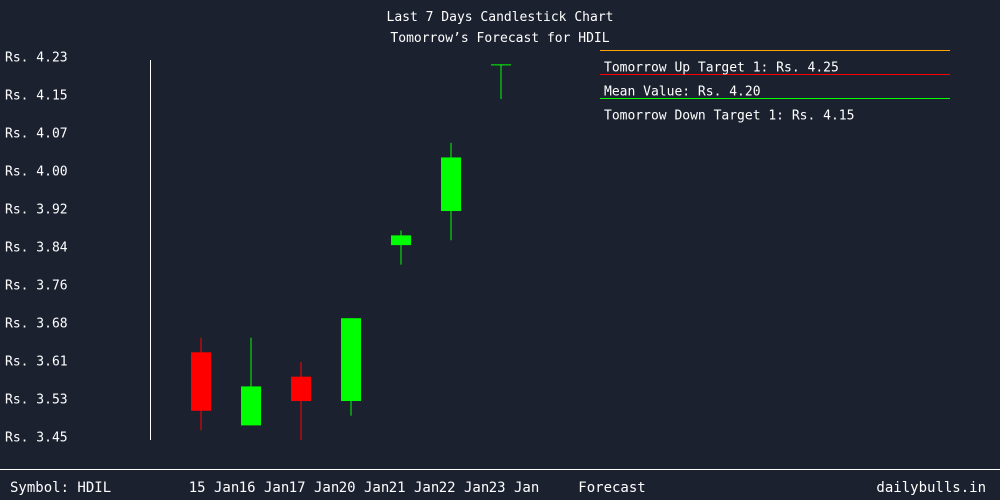 The image size is (1000, 500). What do you see at coordinates (36, 400) in the screenshot?
I see `y-tick-label: Rs. 3.53` at bounding box center [36, 400].